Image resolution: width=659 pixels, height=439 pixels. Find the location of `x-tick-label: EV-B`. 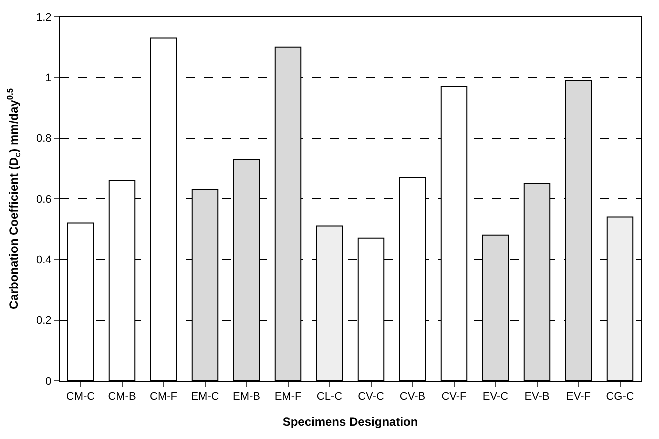

x-tick-label: EV-B is located at coordinates (537, 397).